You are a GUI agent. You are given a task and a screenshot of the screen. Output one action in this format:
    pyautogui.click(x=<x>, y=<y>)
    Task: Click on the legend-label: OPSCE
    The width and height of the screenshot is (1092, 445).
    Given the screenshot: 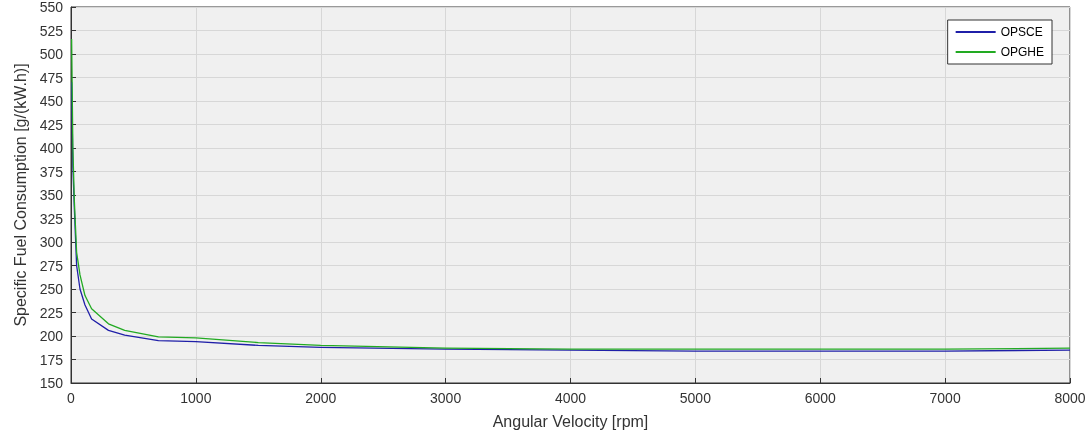 What is the action you would take?
    pyautogui.click(x=1021, y=32)
    